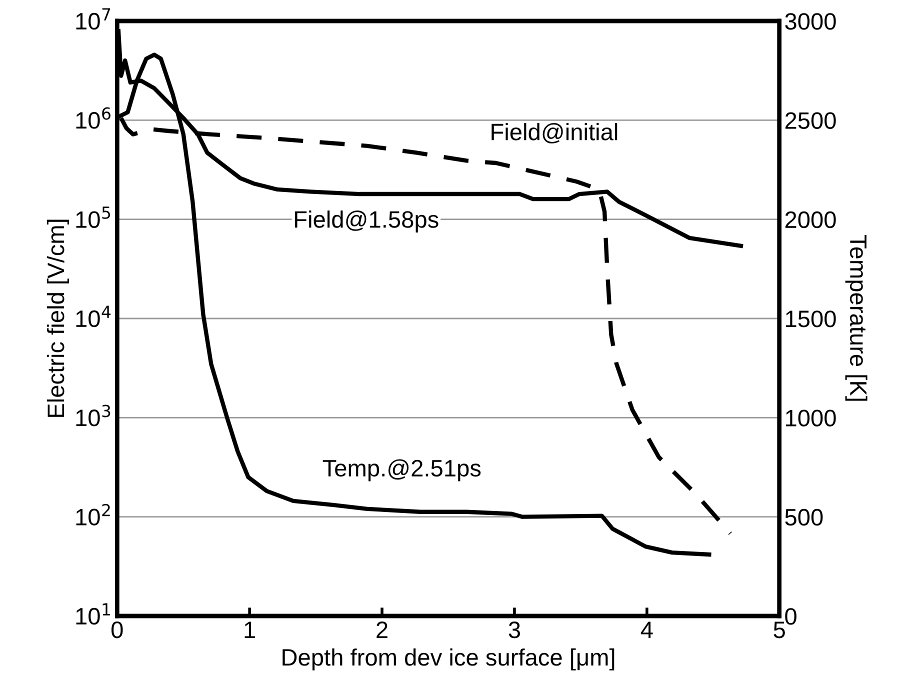 The height and width of the screenshot is (700, 901). I want to click on x-tick-label: 2, so click(382, 629).